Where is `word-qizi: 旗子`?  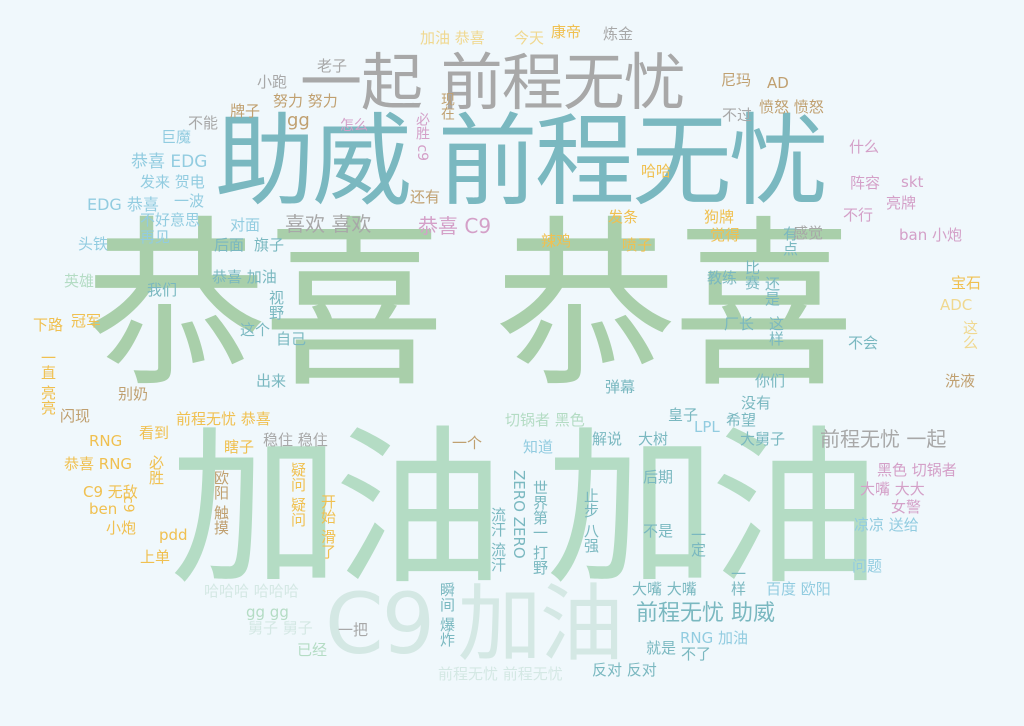 word-qizi: 旗子 is located at coordinates (269, 245).